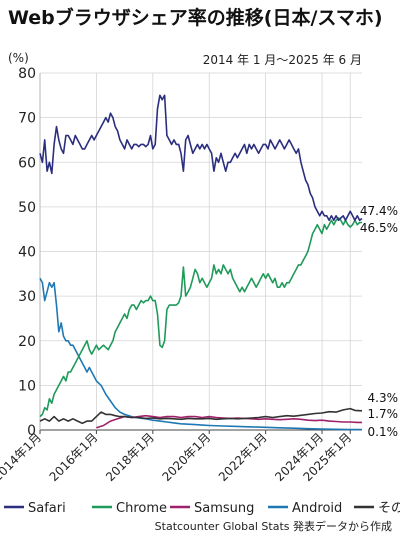  Describe the element at coordinates (27, 342) in the screenshot. I see `y-tick-label: 20` at that location.